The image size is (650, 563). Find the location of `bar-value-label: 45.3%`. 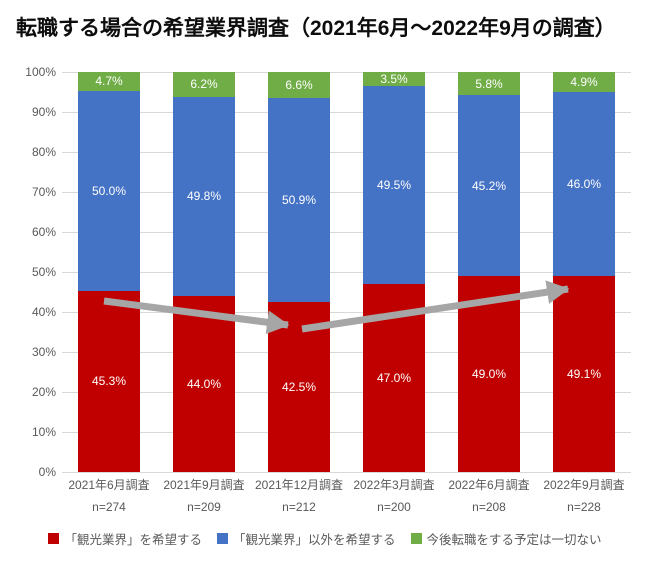

bar-value-label: 45.3% is located at coordinates (109, 381).